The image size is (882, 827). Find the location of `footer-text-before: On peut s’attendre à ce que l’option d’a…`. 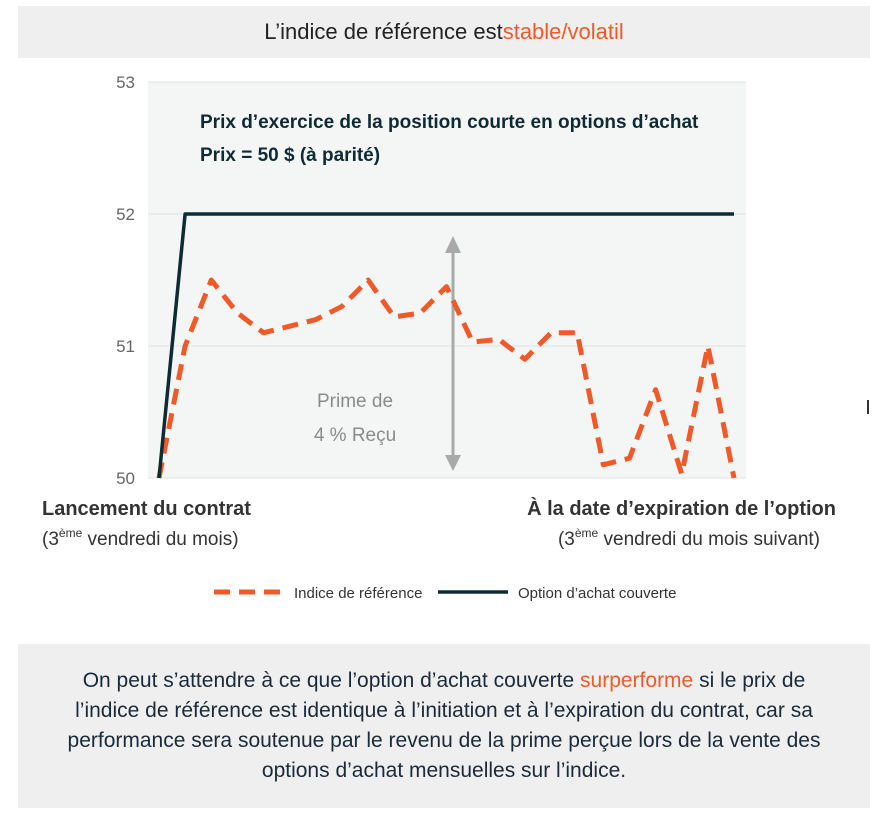

footer-text-before: On peut s’attendre à ce que l’option d’a… is located at coordinates (331, 680).